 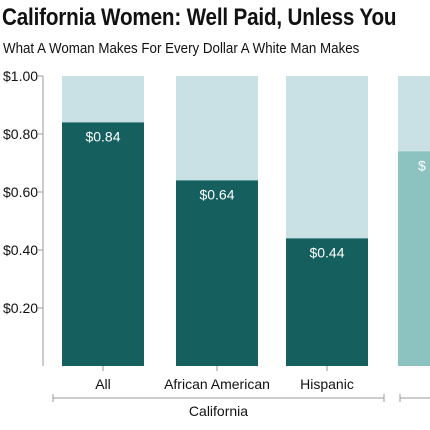 I want to click on y-tick-label: $0.20, so click(x=20, y=308).